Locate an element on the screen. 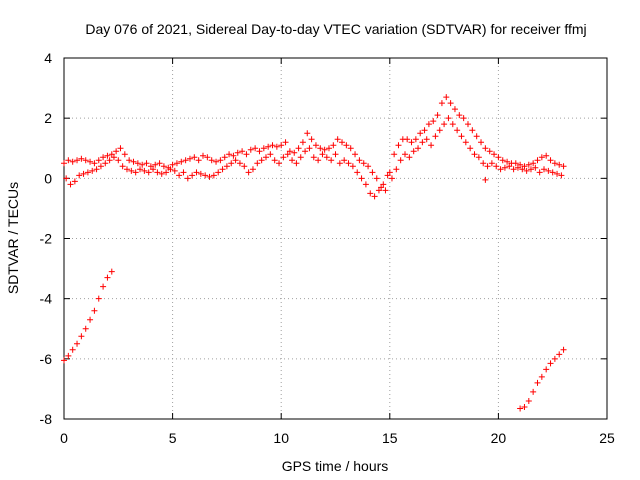 This screenshot has height=480, width=640. x-tick-label: 0 is located at coordinates (64, 438).